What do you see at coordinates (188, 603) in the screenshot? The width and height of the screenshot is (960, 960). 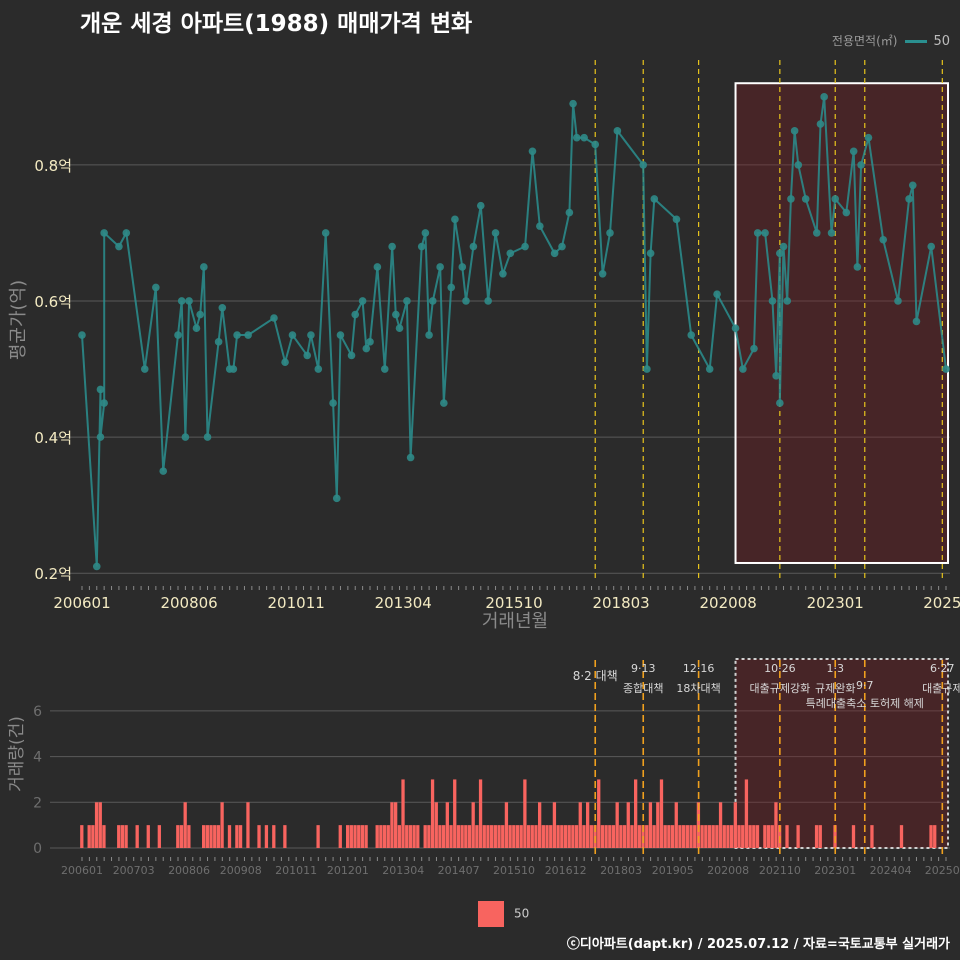 I see `price-x-tick-label: 200806` at bounding box center [188, 603].